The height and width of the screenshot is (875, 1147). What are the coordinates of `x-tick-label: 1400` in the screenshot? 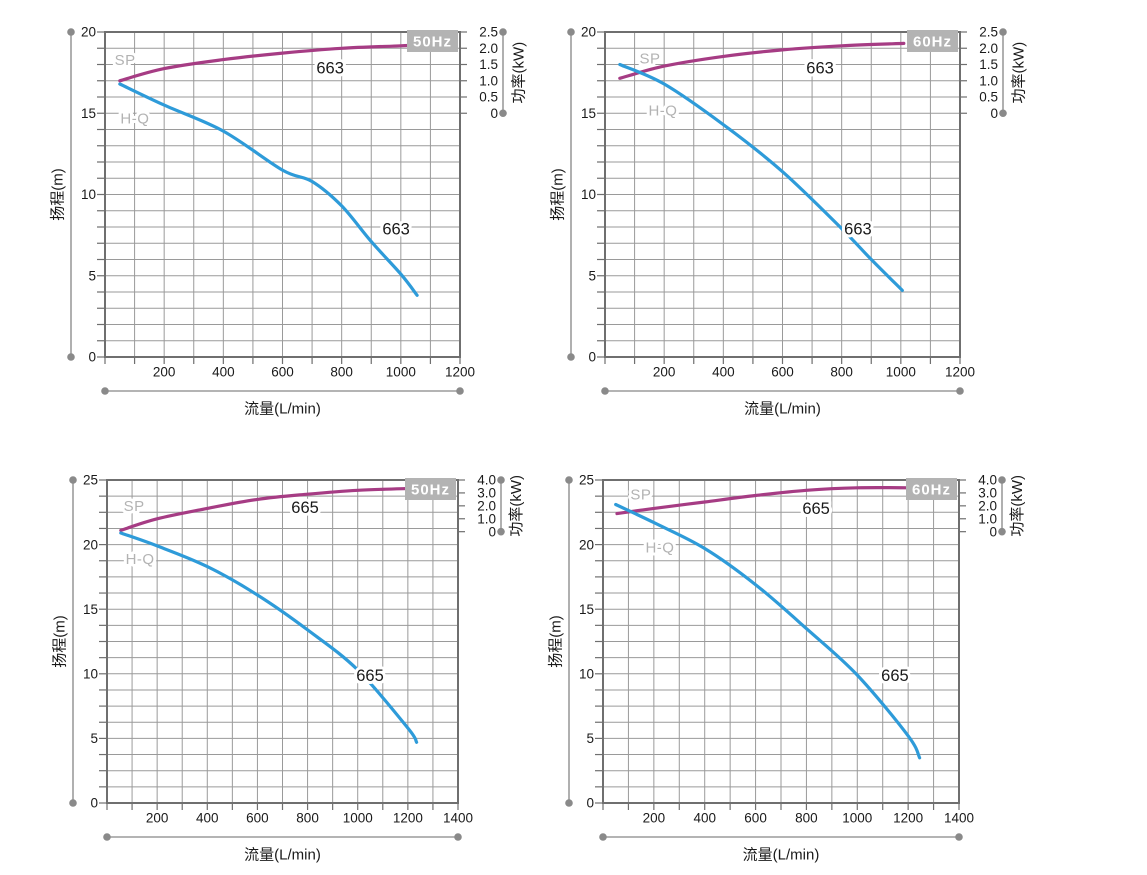 It's located at (458, 818).